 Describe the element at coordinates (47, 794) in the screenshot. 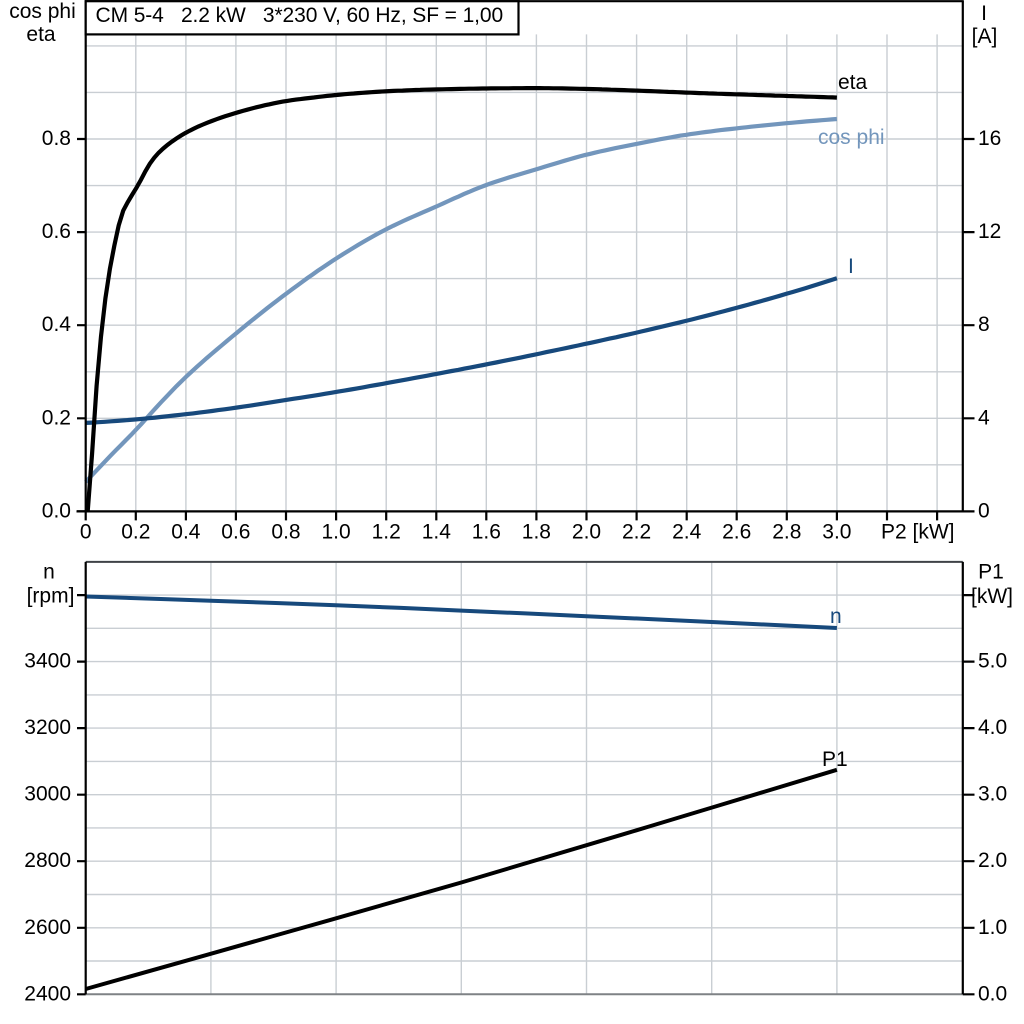

I see `svg-text: 3000` at that location.